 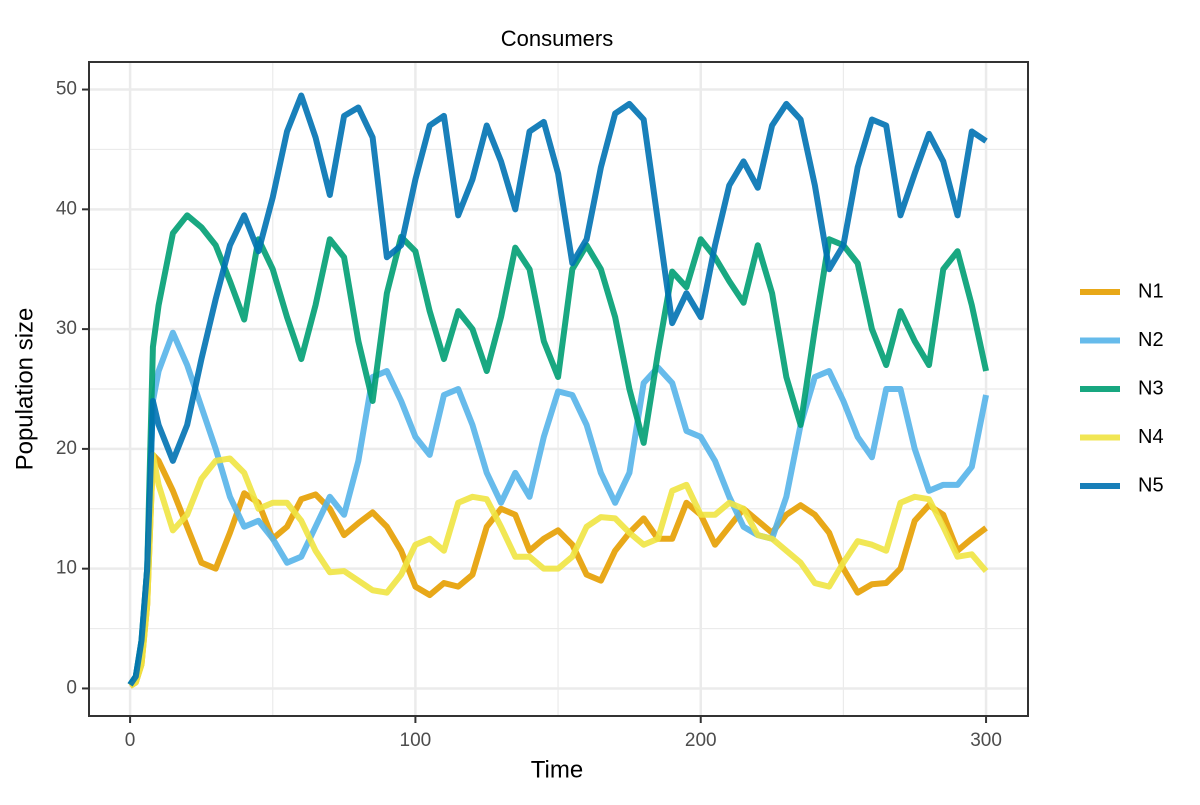 I want to click on y-tick-label: 0, so click(x=71, y=687).